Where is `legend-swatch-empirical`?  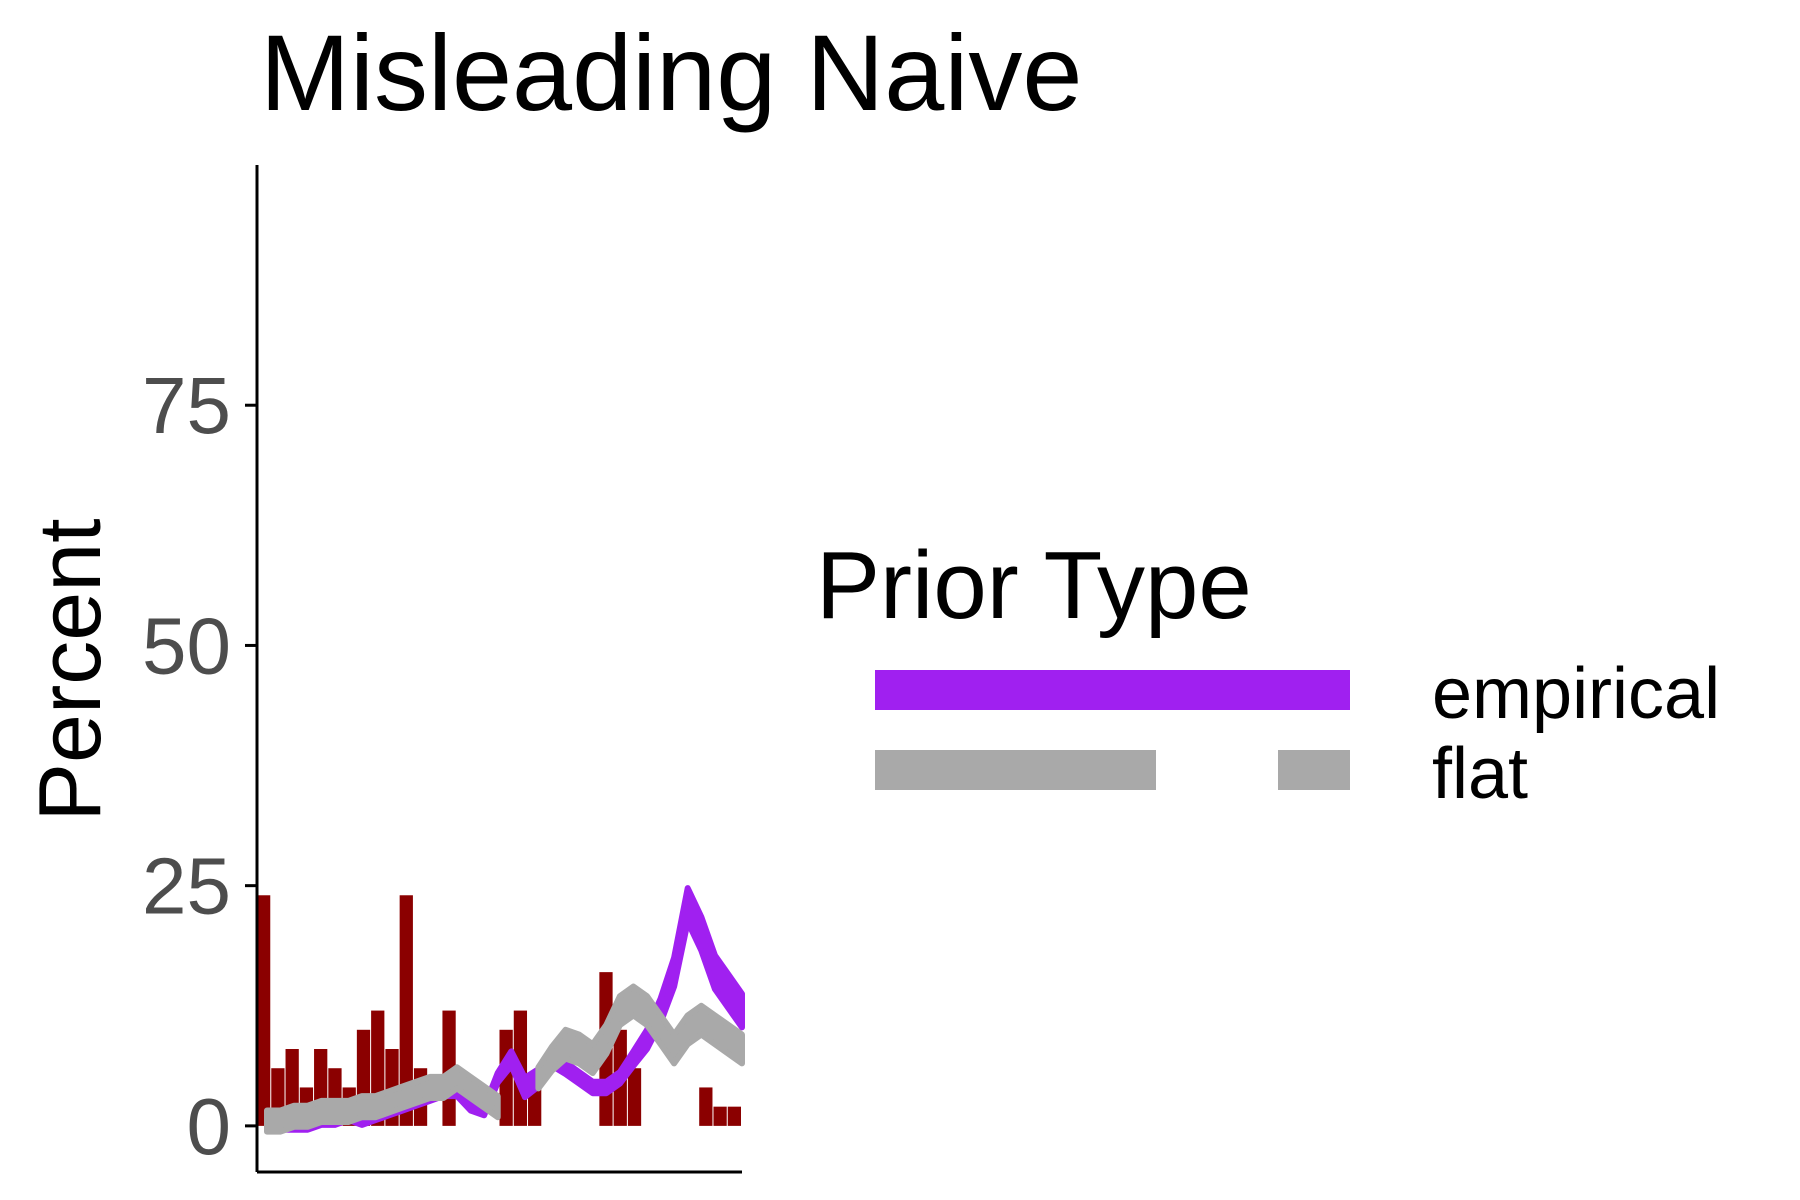
legend-swatch-empirical is located at coordinates (1112, 690).